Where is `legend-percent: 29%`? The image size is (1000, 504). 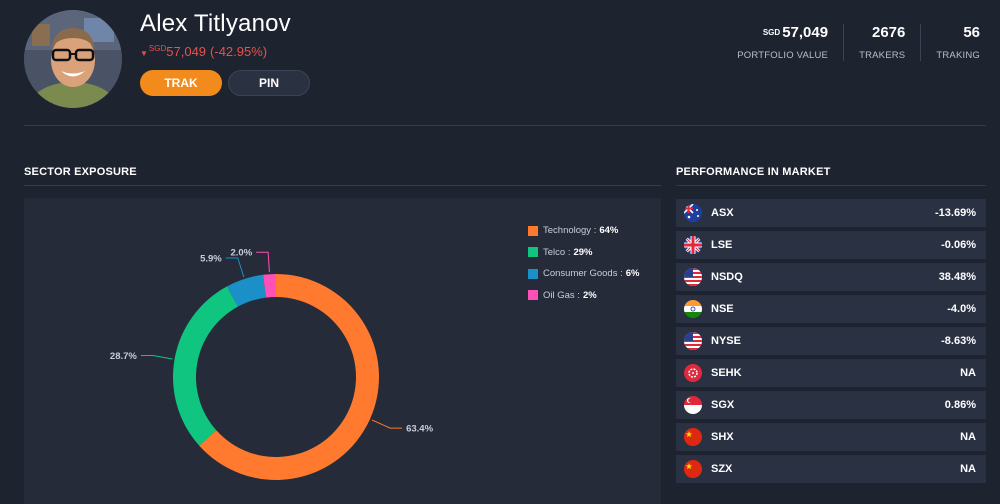
legend-percent: 29% is located at coordinates (583, 252).